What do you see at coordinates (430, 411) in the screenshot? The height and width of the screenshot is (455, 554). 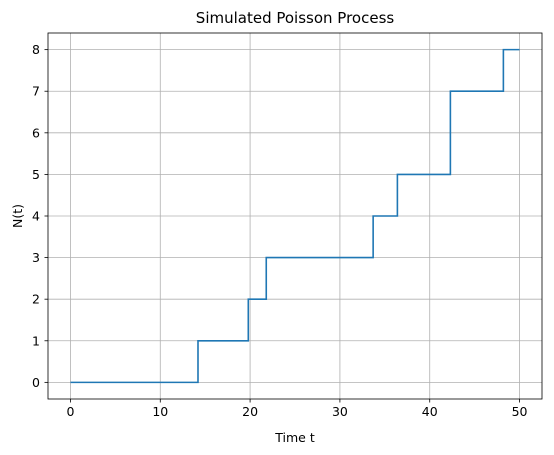 I see `x-tick-label: 40` at bounding box center [430, 411].